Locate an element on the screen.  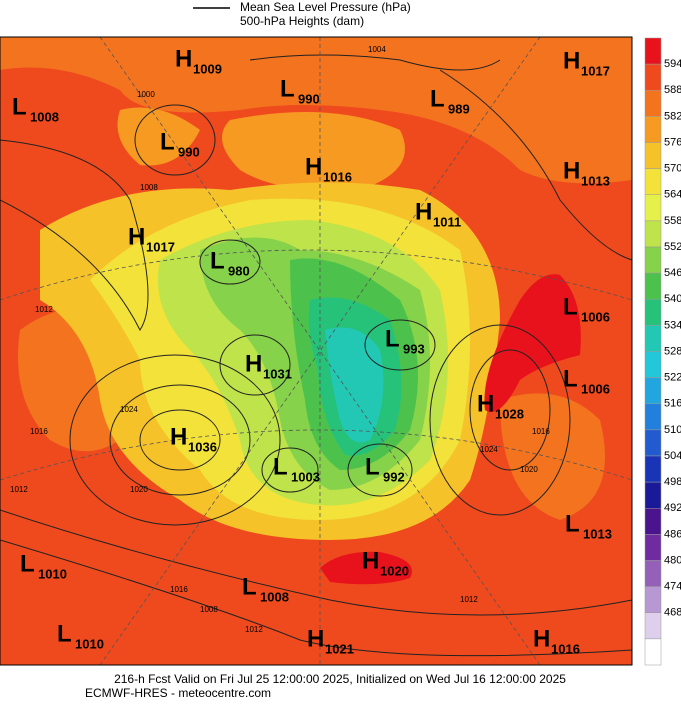
center-value: 1003 is located at coordinates (305, 476).